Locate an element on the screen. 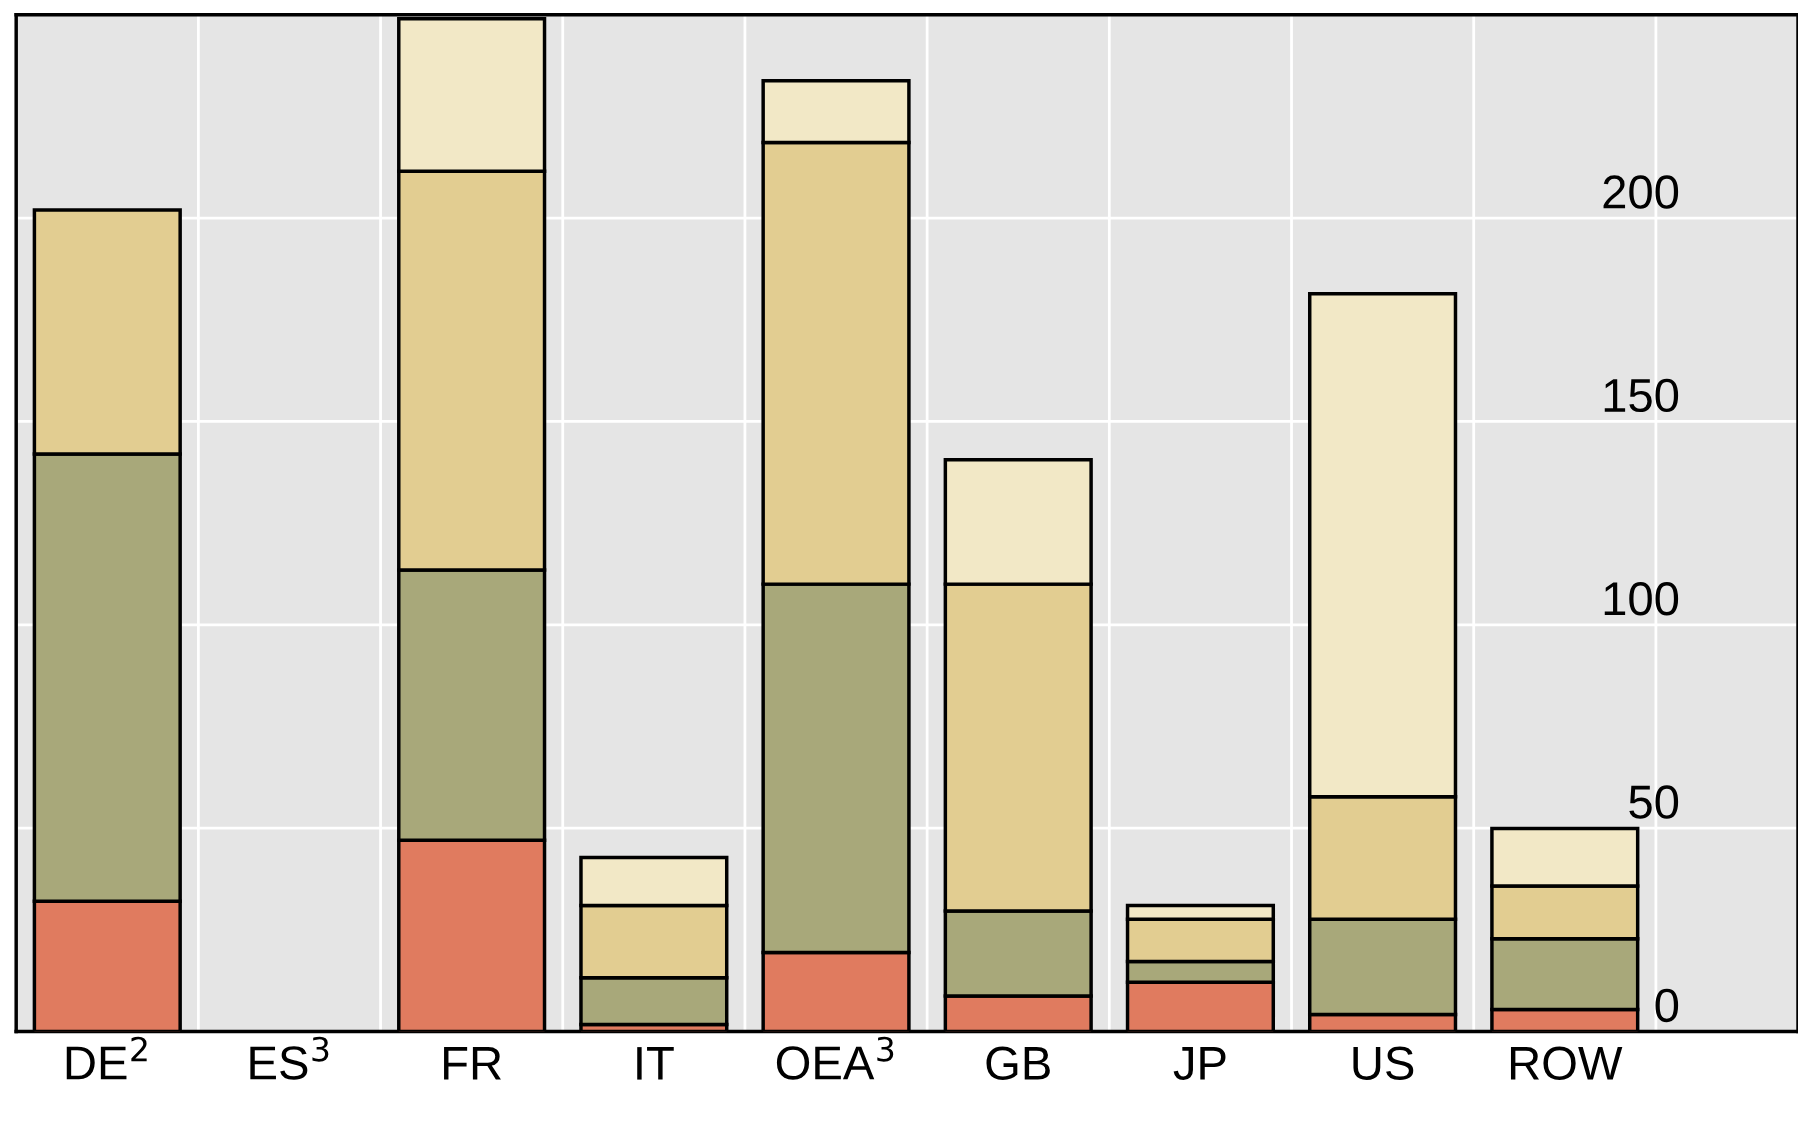 The image size is (1798, 1136). x-tick-label: GB is located at coordinates (1018, 1063).